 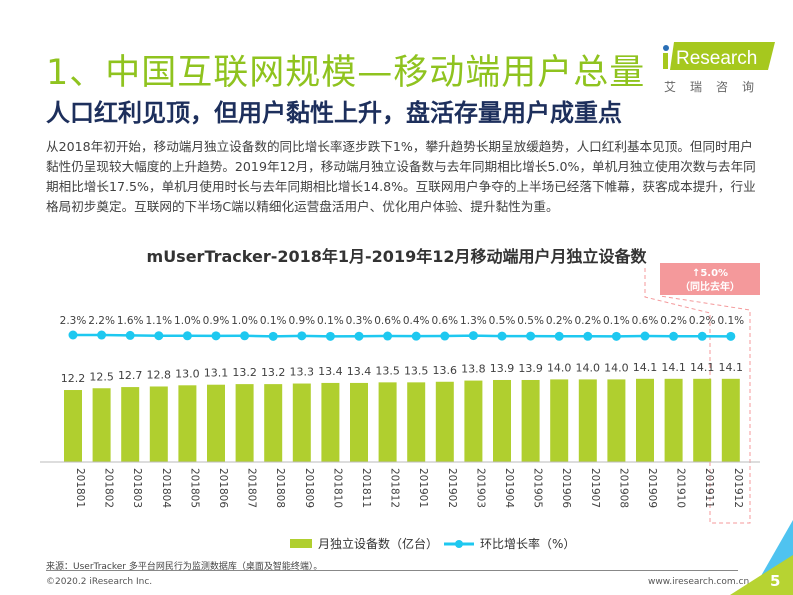 I want to click on x-tick-label: 201904, so click(x=509, y=488).